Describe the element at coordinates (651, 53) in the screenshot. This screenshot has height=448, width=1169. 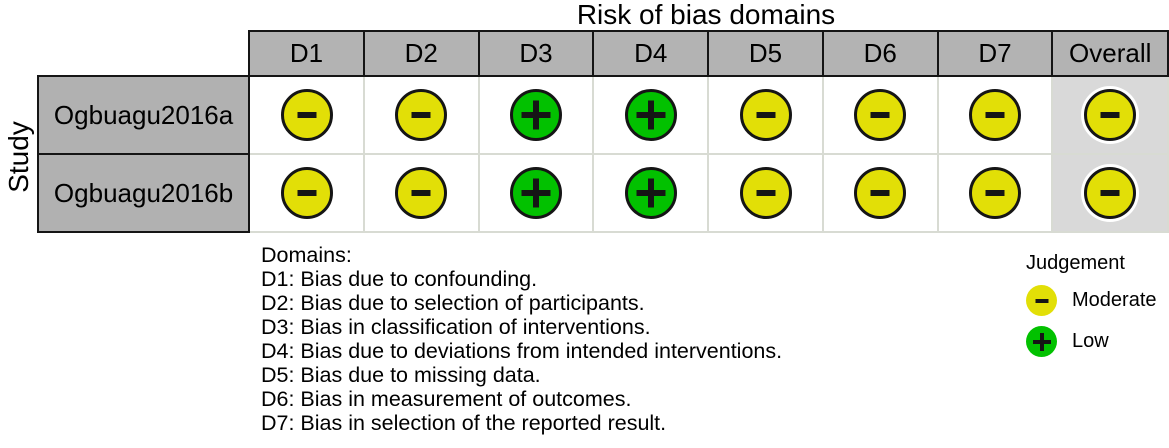
I see `col-header-d4: D4` at that location.